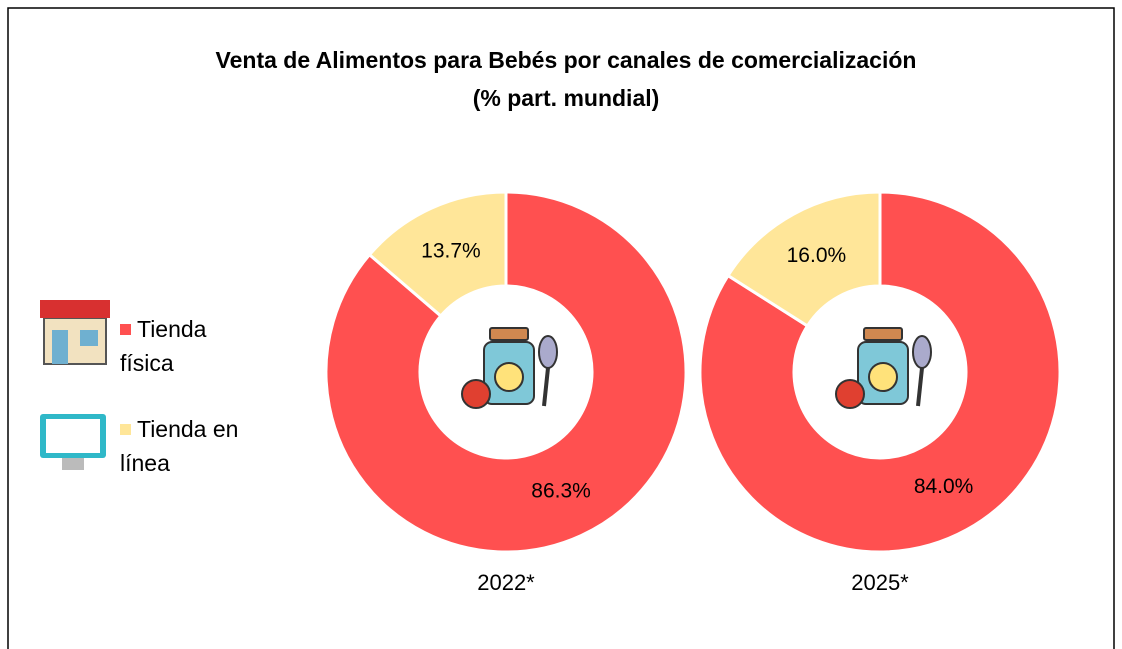 Image resolution: width=1122 pixels, height=649 pixels. What do you see at coordinates (179, 446) in the screenshot?
I see `legend-label: Tienda en línea` at bounding box center [179, 446].